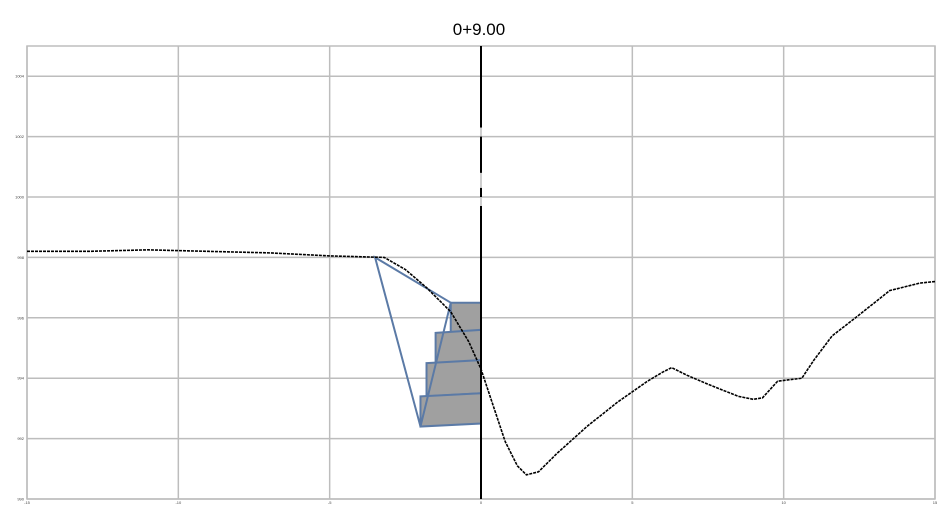 This screenshot has width=937, height=507. I want to click on overlay-layer, so click(427, 341).